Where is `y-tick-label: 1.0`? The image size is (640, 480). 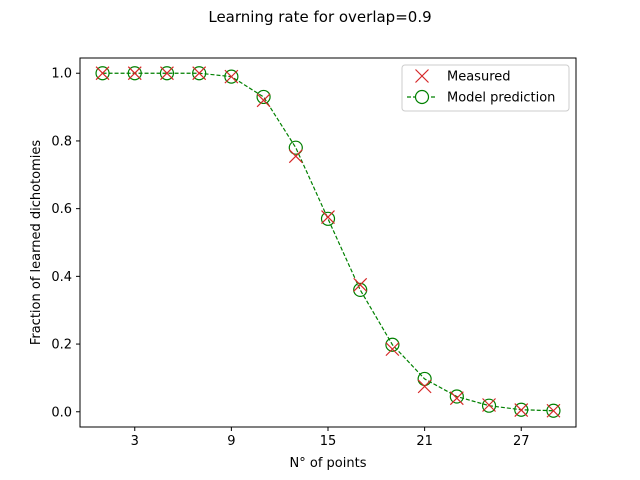 y-tick-label: 1.0 is located at coordinates (61, 74).